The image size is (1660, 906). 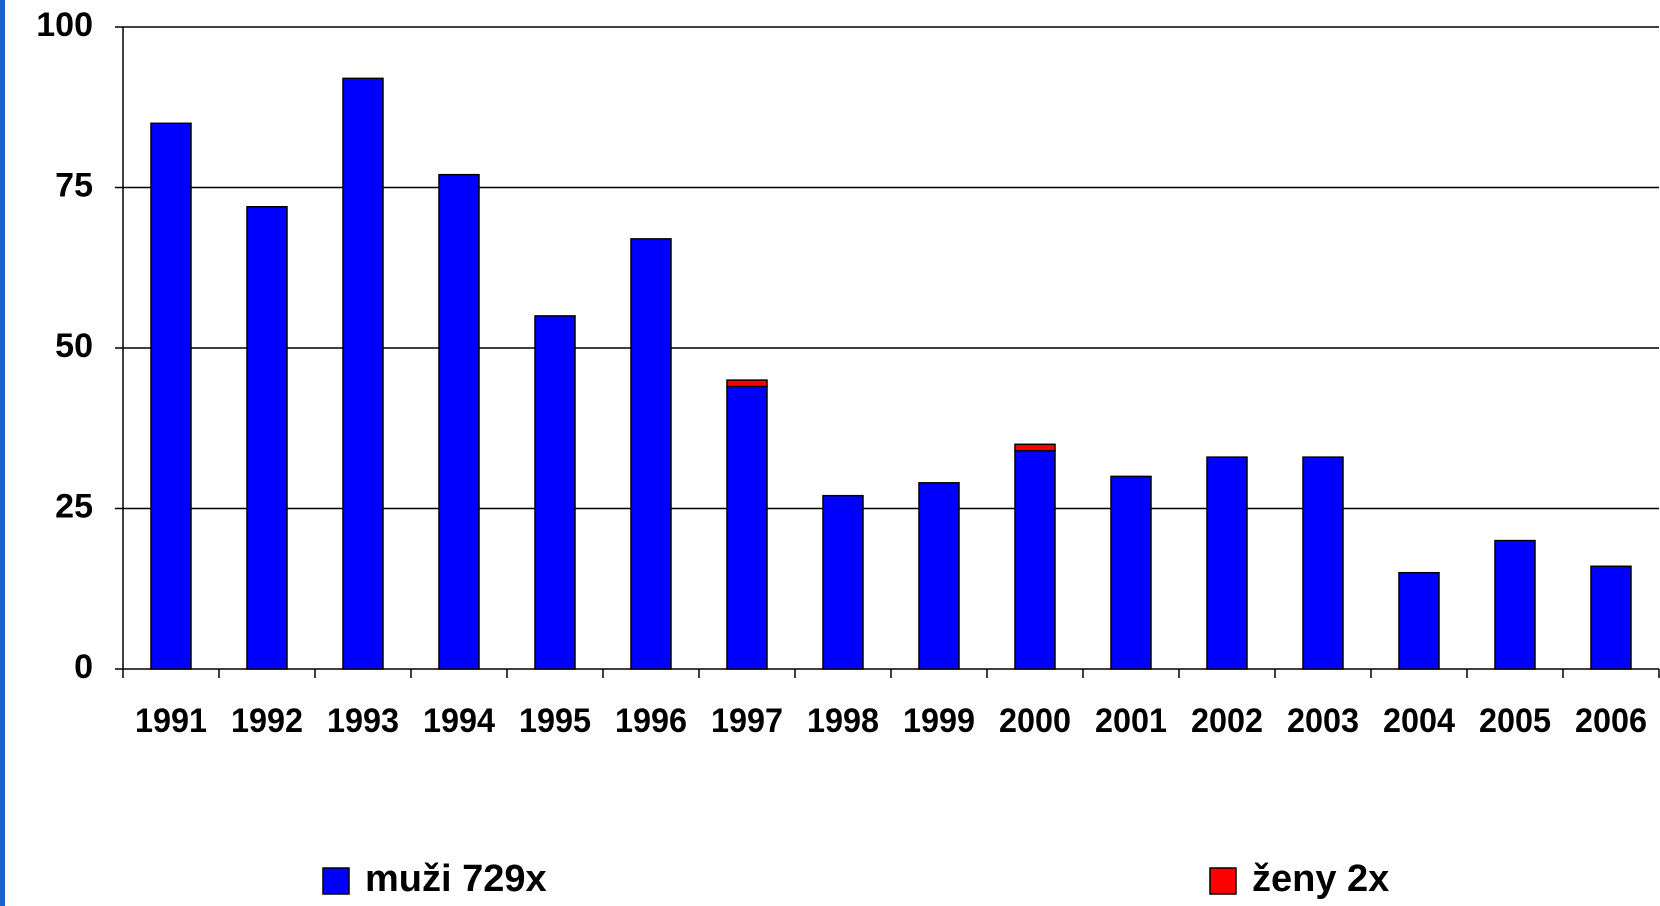 I want to click on x-tick-label: 2004, so click(x=1419, y=721).